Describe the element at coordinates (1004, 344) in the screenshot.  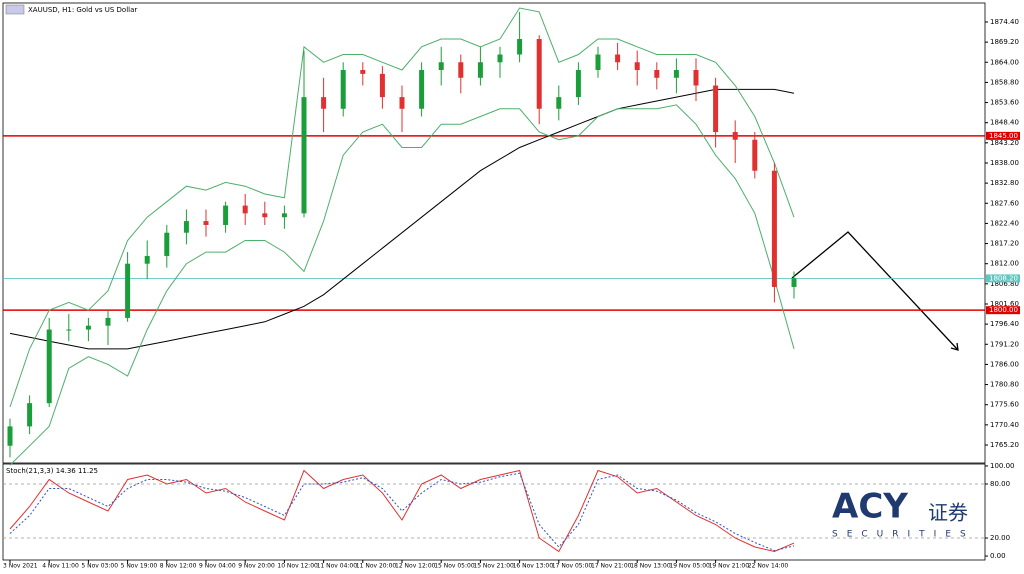
I see `y-tick-label: 1791.20` at that location.